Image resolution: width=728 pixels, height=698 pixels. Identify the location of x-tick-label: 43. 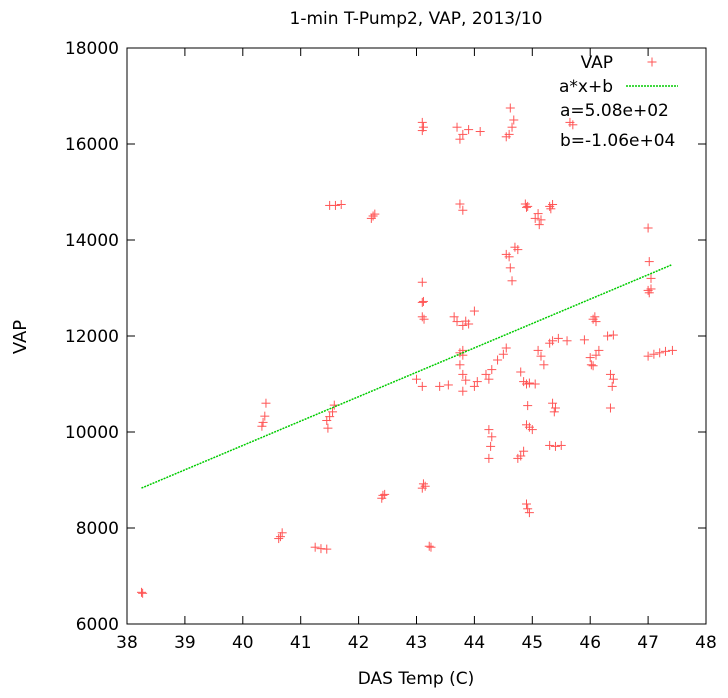
(417, 643).